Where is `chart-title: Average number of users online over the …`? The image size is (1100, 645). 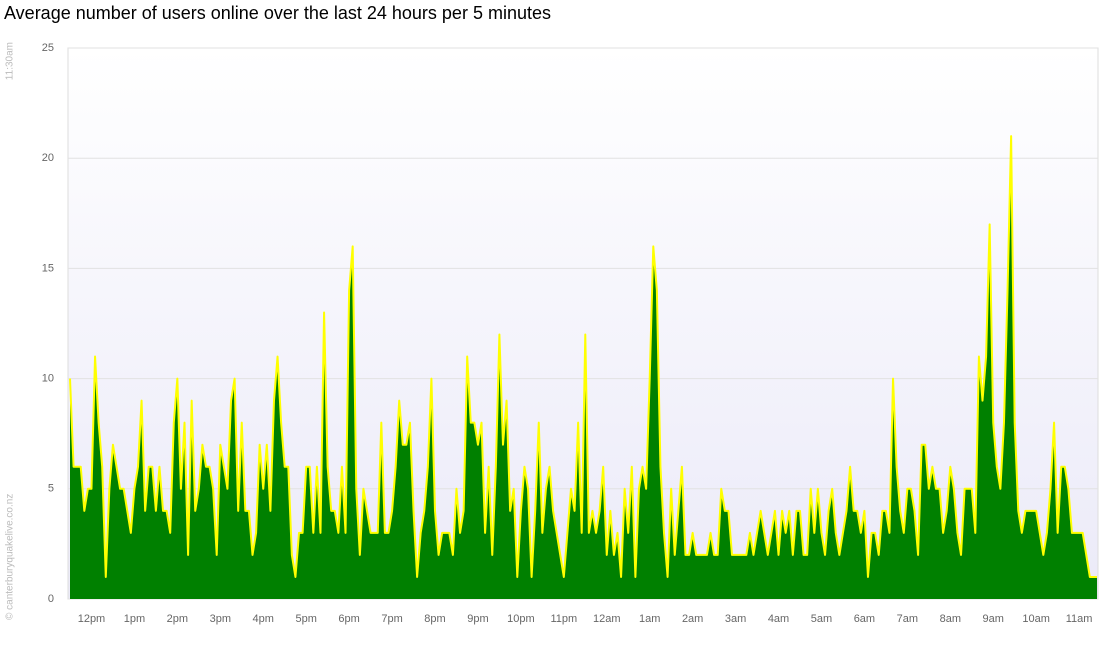 chart-title: Average number of users online over the … is located at coordinates (277, 13).